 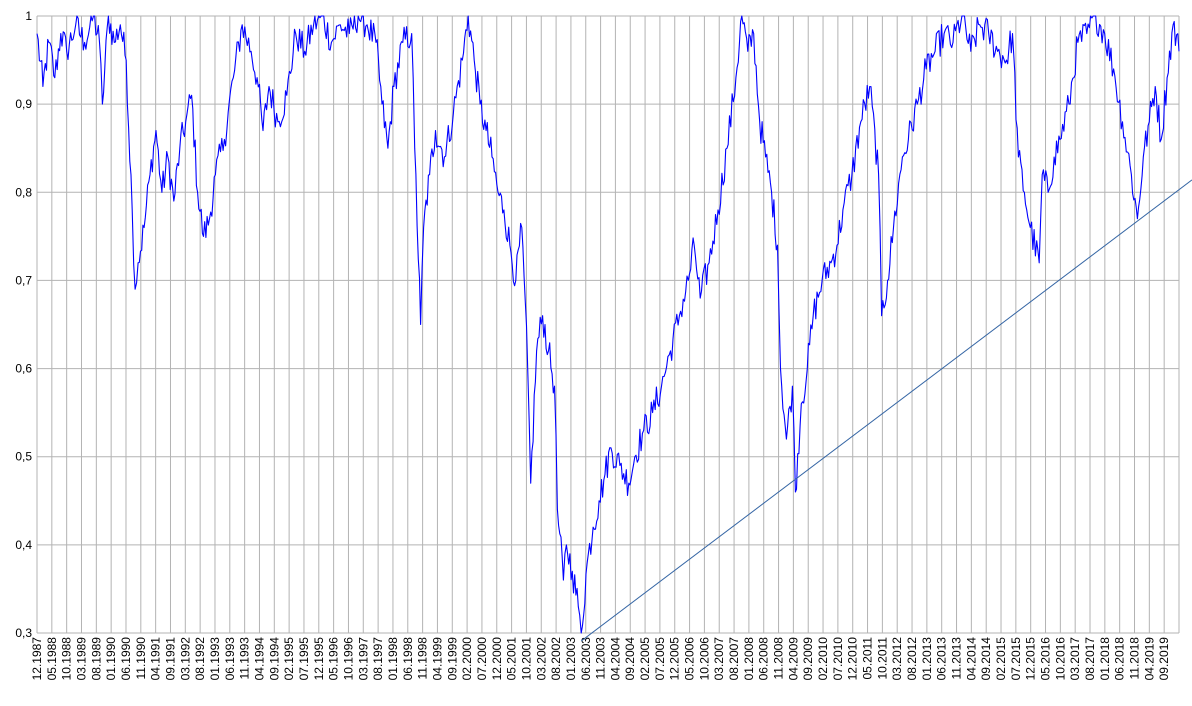 I want to click on x-tick-label: 03.2012, so click(x=897, y=659).